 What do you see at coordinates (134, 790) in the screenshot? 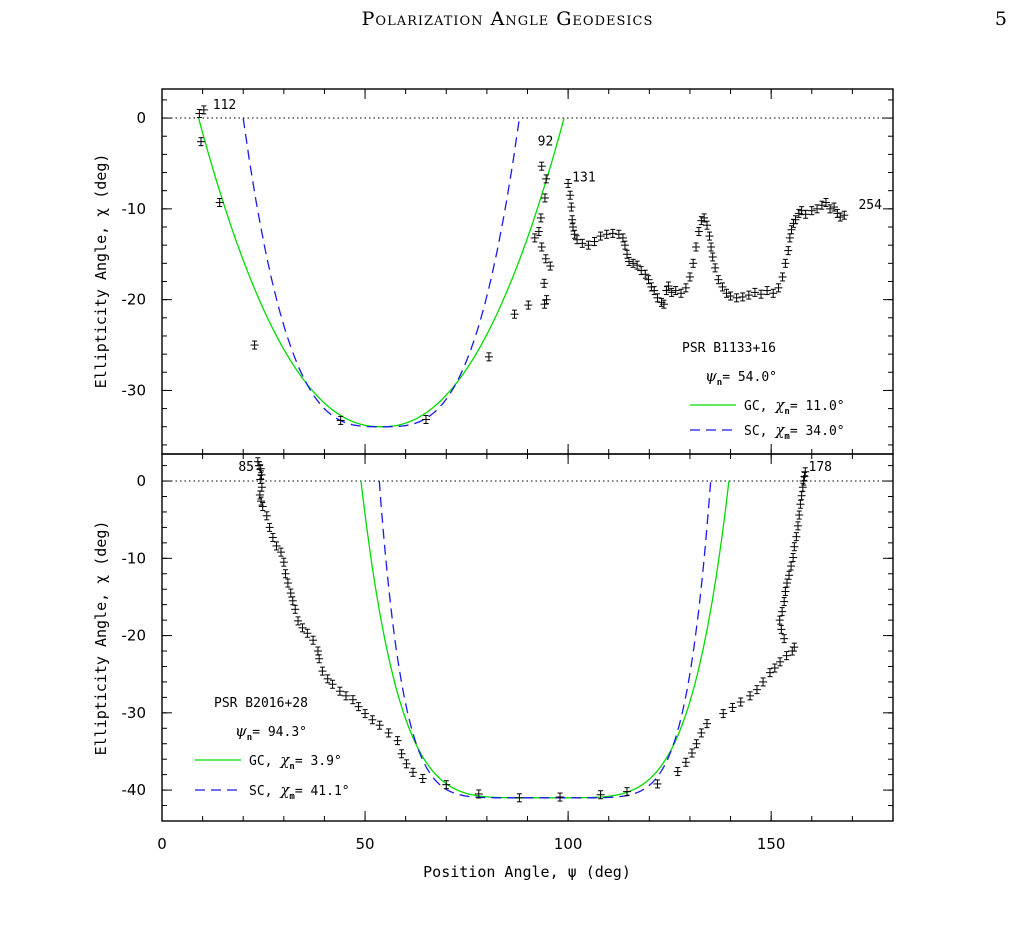
I see `y-tick-label: -40` at bounding box center [134, 790].